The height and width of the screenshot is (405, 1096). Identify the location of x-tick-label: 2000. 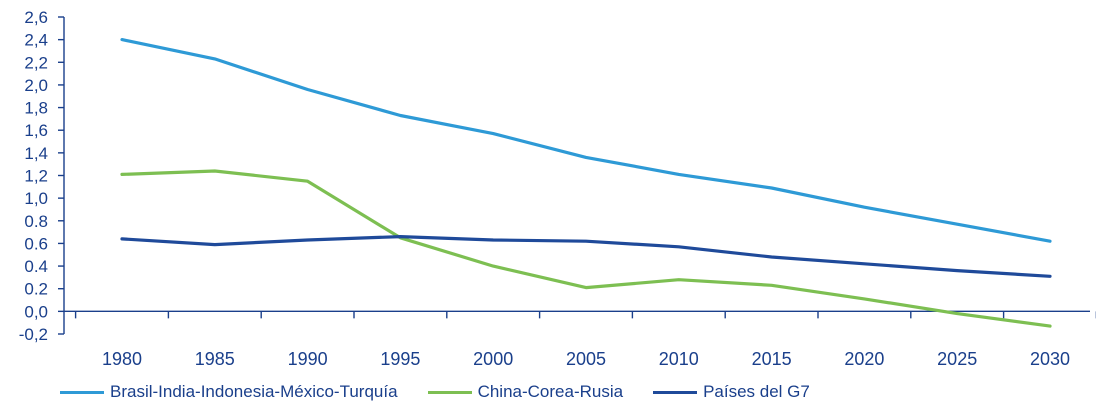
(493, 359).